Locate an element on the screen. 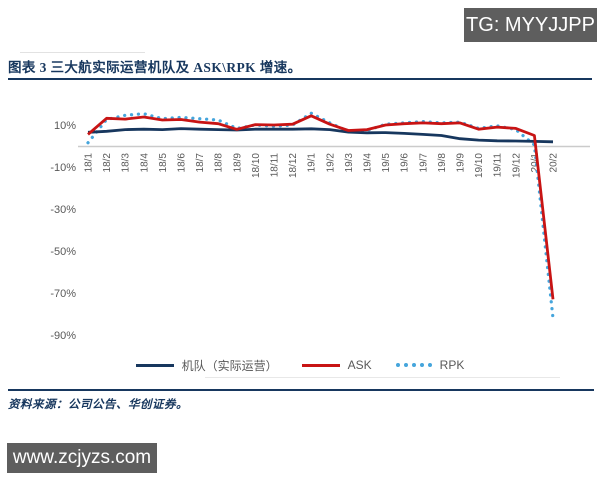  y-tick-label: -70% is located at coordinates (63, 294).